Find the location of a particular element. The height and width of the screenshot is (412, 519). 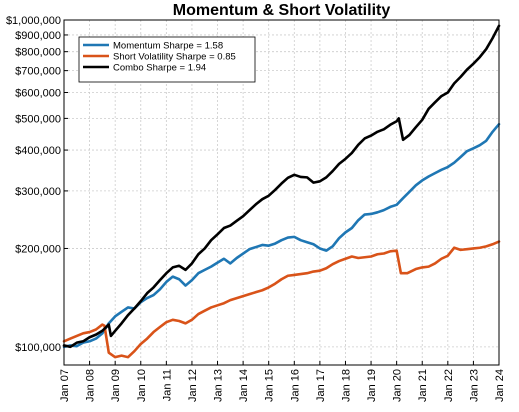

legend-label: Combo Sharpe = 1.94 is located at coordinates (159, 68).